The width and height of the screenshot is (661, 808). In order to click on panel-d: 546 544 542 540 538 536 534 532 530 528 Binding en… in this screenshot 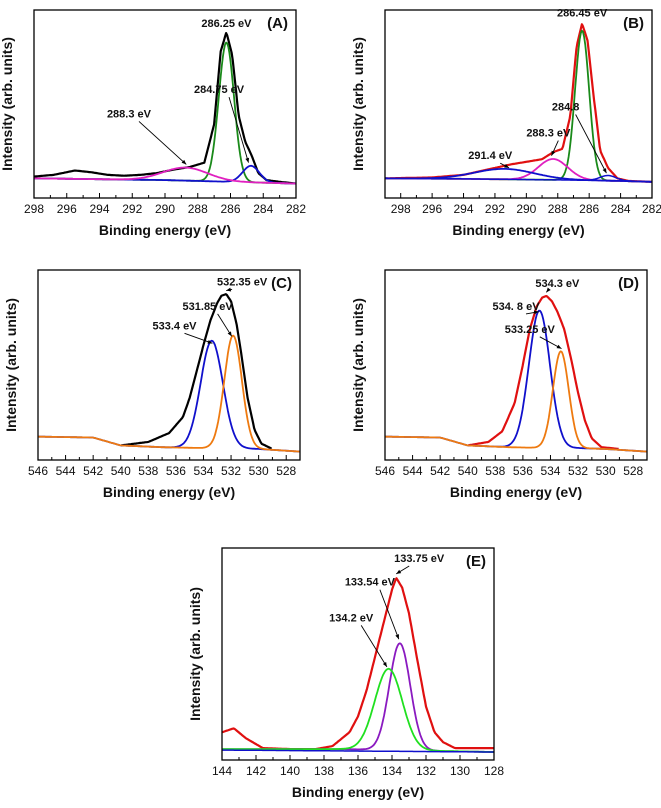, I will do `click(499, 384)`.